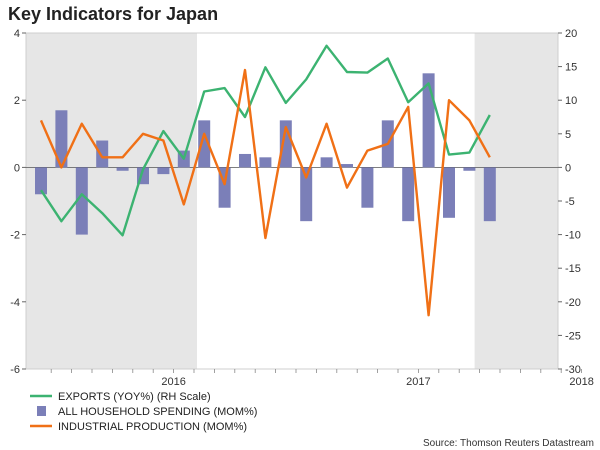 The height and width of the screenshot is (450, 600). Describe the element at coordinates (570, 202) in the screenshot. I see `right-tick-label: -5` at that location.